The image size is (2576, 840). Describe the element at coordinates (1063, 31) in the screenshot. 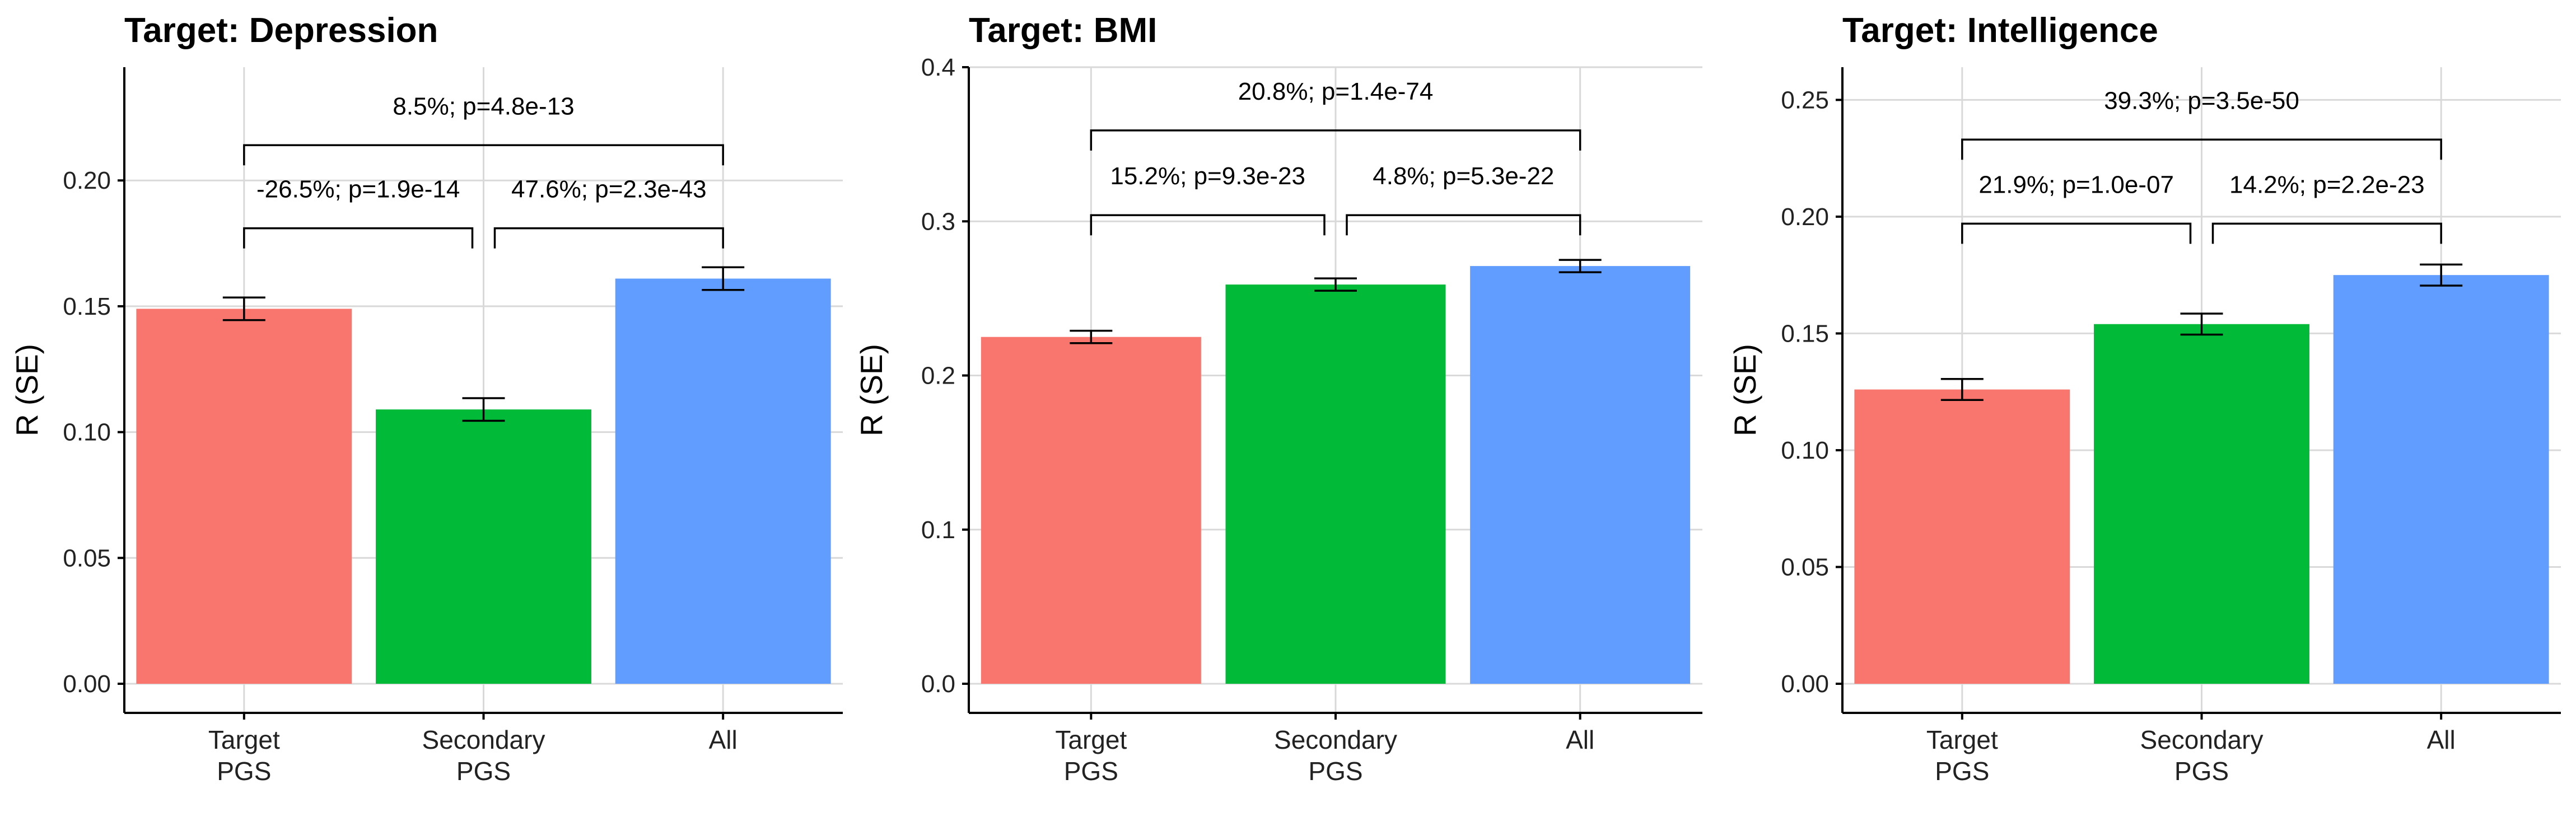

I see `panel-title: Target: BMI` at that location.